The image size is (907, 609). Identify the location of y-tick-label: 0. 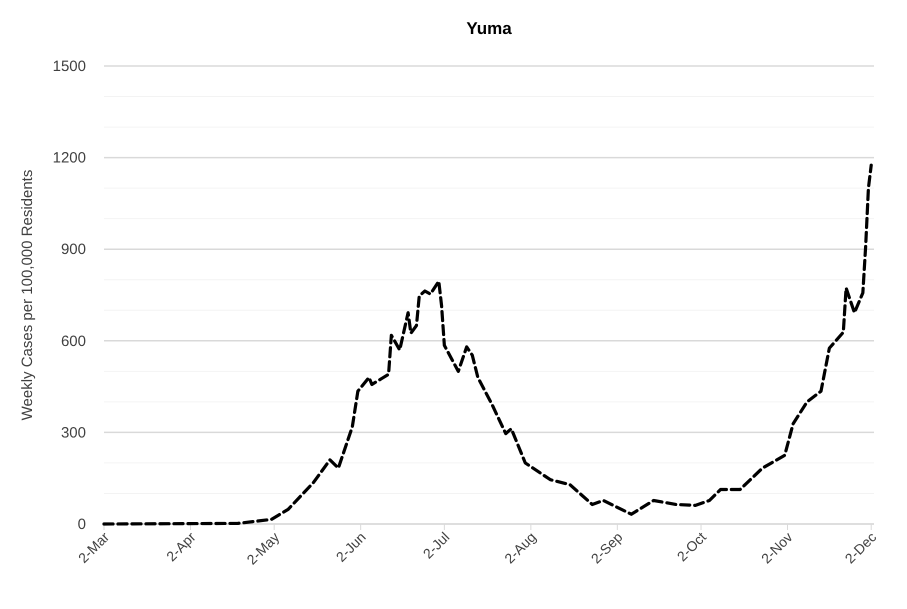
(82, 524).